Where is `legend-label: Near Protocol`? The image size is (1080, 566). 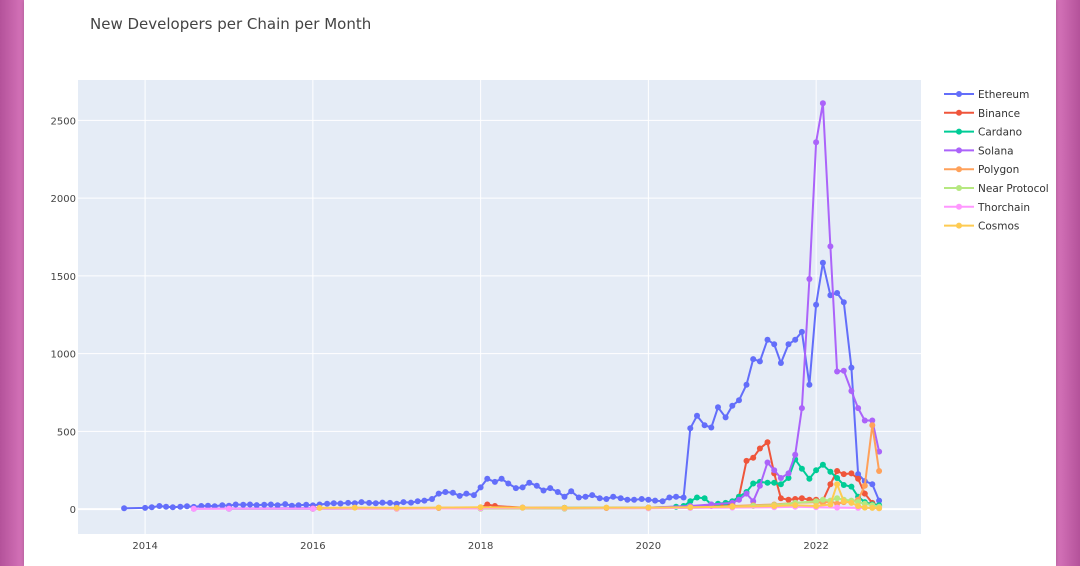 legend-label: Near Protocol is located at coordinates (1013, 189).